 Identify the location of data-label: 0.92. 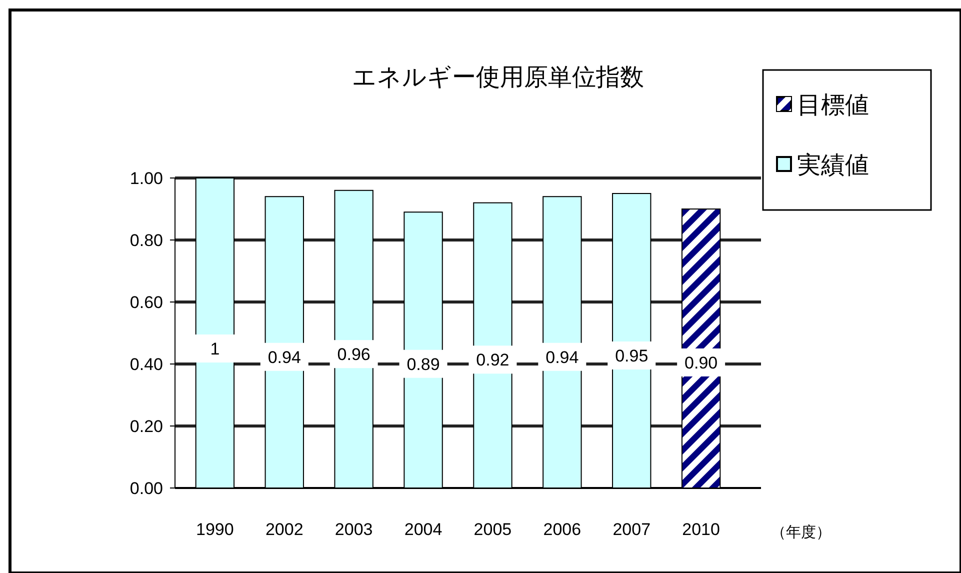
(493, 360).